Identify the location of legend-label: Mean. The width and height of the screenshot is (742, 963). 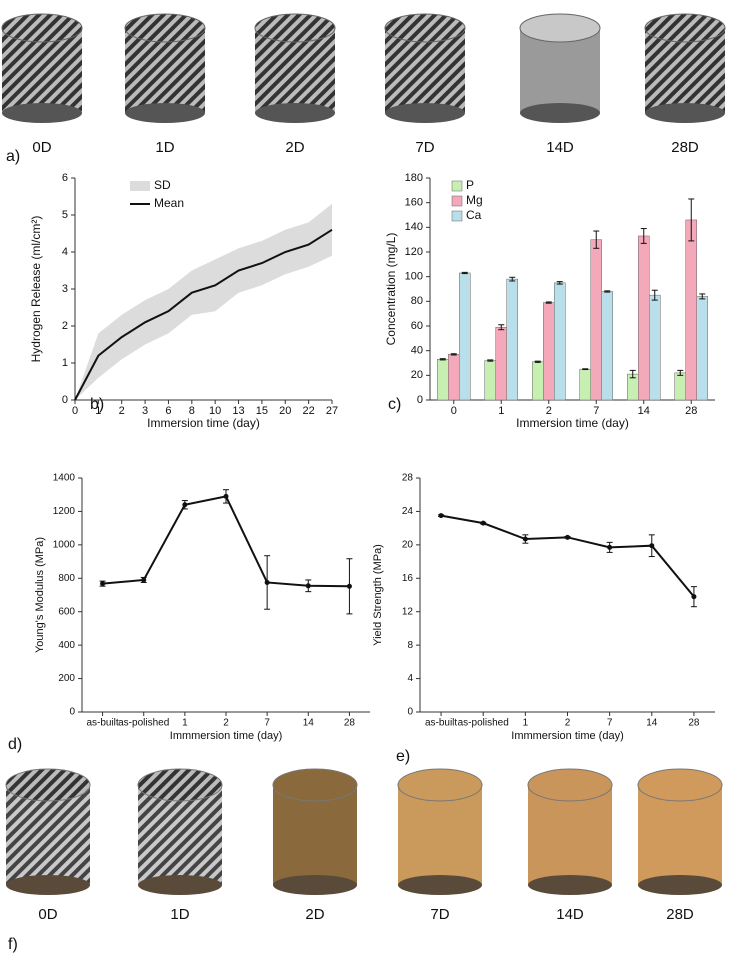
(169, 203).